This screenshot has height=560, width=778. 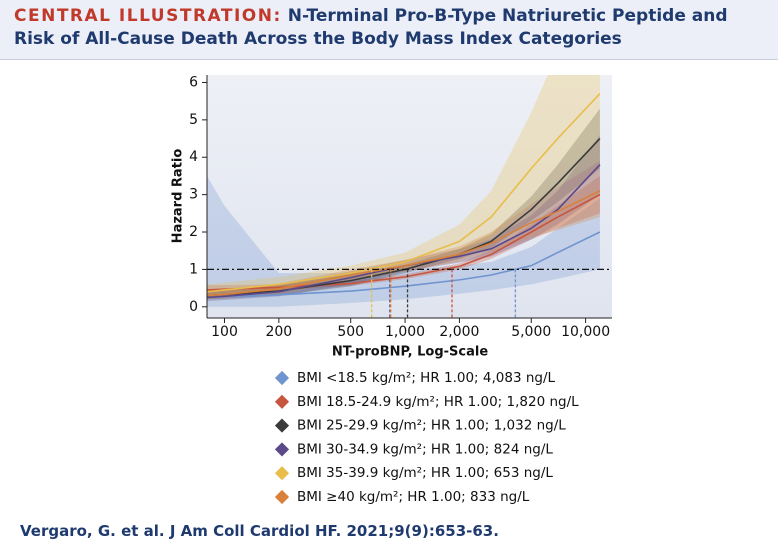 I want to click on x-tick-label: 200, so click(x=278, y=332).